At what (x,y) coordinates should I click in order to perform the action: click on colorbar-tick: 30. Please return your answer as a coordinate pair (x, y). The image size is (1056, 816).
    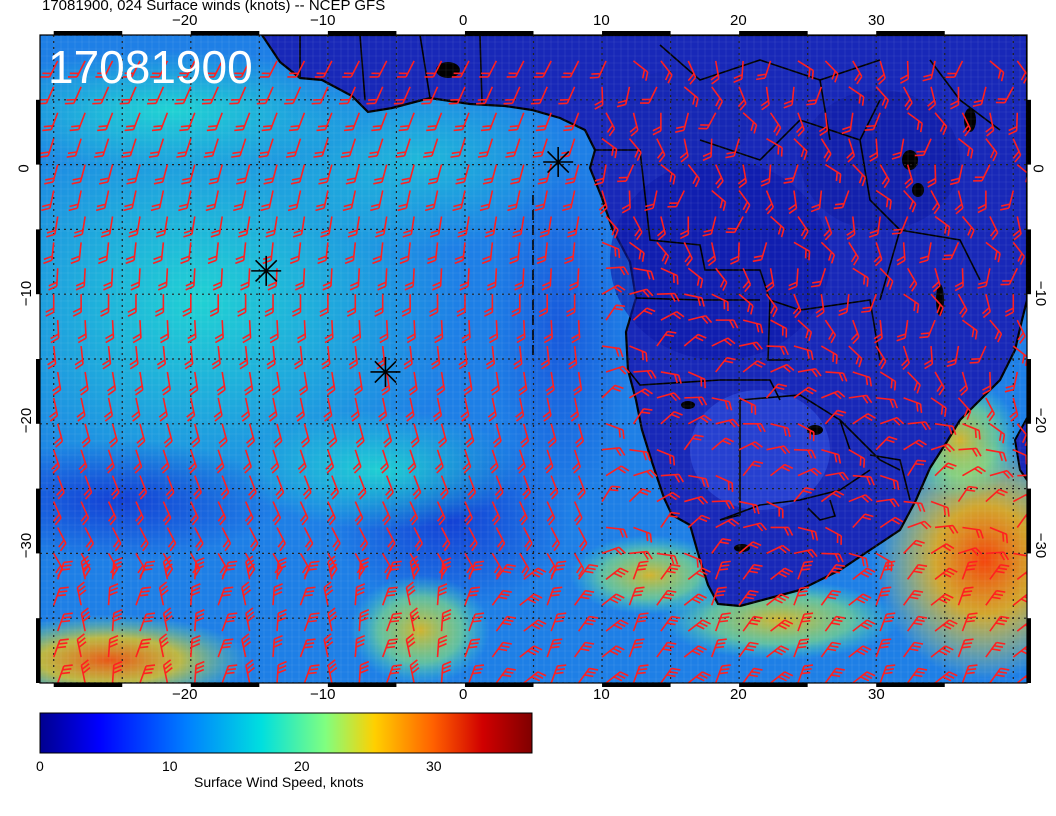
    Looking at the image, I should click on (434, 766).